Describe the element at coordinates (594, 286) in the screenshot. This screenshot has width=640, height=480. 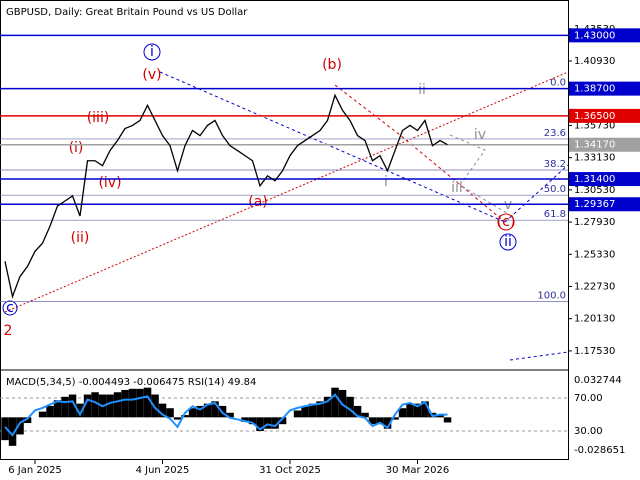
I see `y-tick-label: 1.22730` at that location.